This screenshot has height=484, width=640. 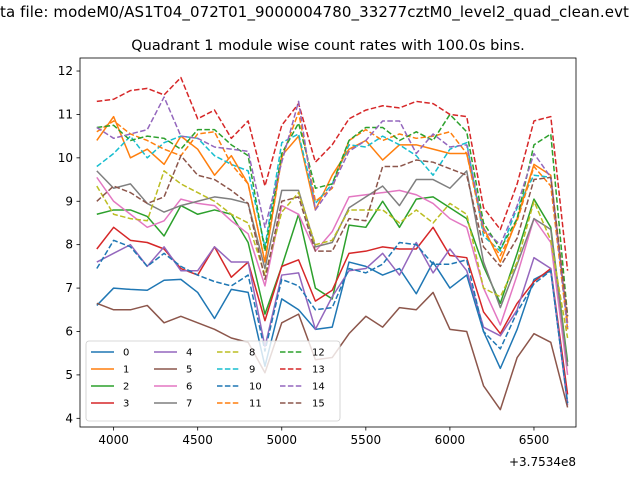 What do you see at coordinates (318, 370) in the screenshot?
I see `legend-label-13: 13` at bounding box center [318, 370].